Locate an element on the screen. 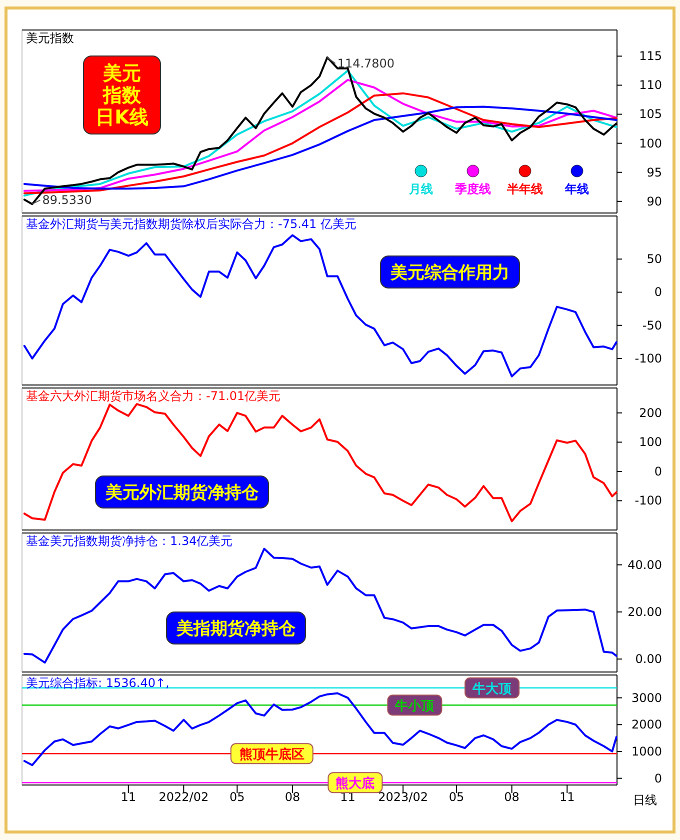 Image resolution: width=680 pixels, height=840 pixels. y-tick-label: 1000 is located at coordinates (646, 751).